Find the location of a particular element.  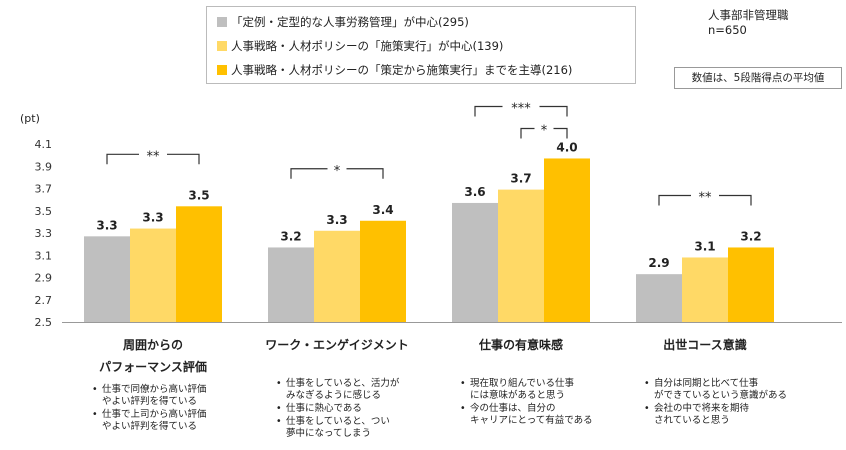

bar-value-label: 4.0 is located at coordinates (566, 147).